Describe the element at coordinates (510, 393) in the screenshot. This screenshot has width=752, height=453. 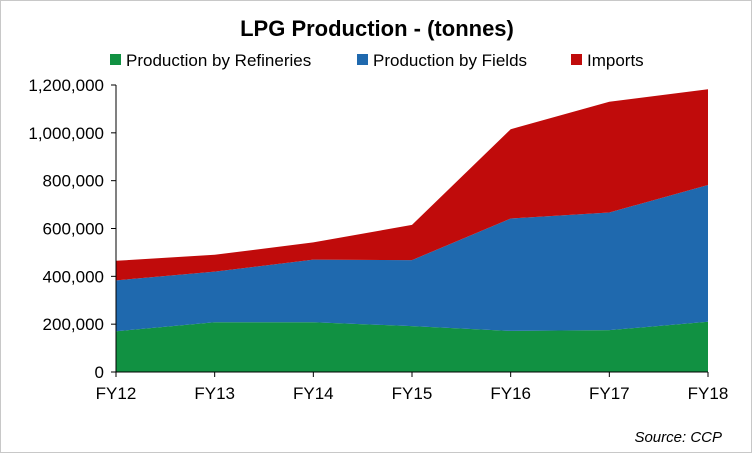
I see `x-tick-label: FY16` at that location.